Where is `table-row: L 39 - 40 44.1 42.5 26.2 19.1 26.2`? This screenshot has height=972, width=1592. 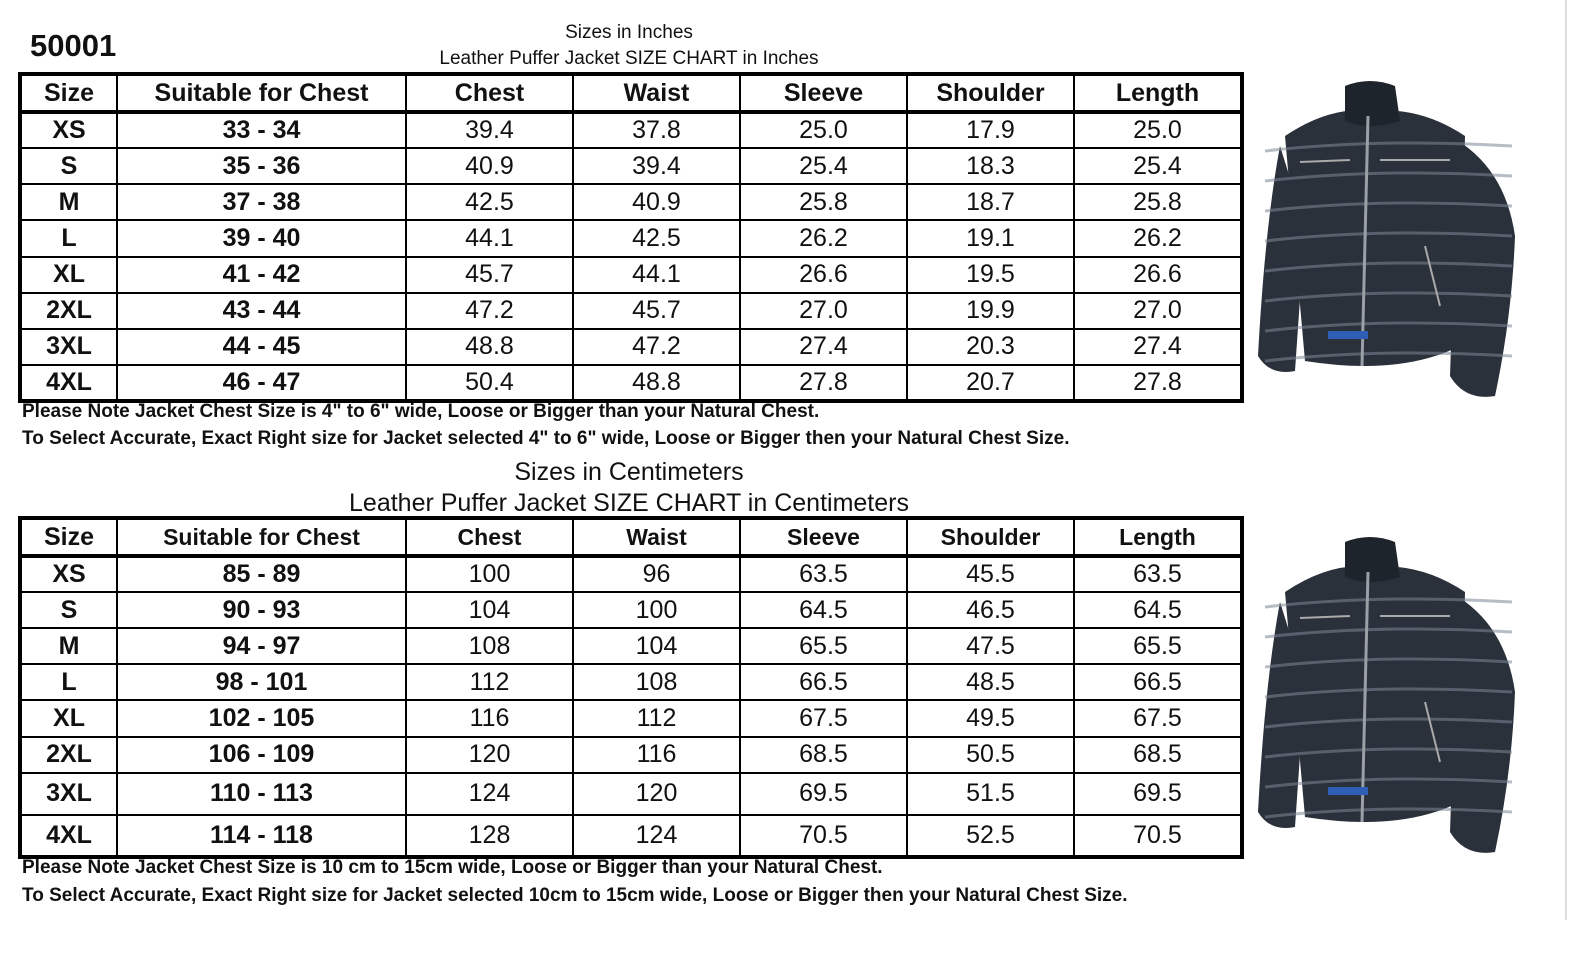 table-row: L 39 - 40 44.1 42.5 26.2 19.1 26.2 is located at coordinates (631, 238).